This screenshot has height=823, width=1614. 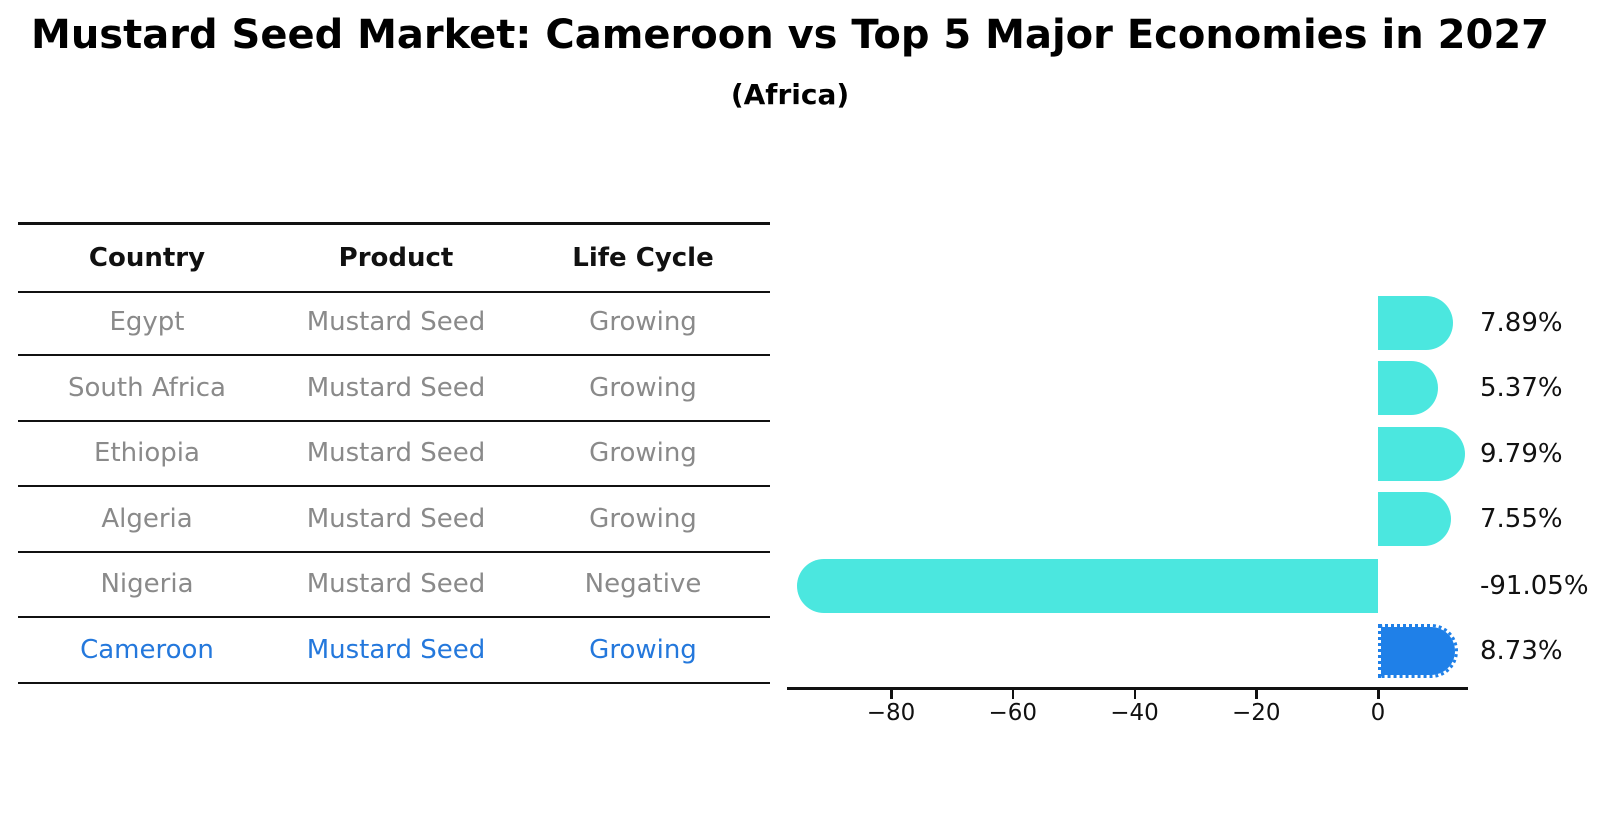 I want to click on table-cell-country: South Africa, so click(x=147, y=389).